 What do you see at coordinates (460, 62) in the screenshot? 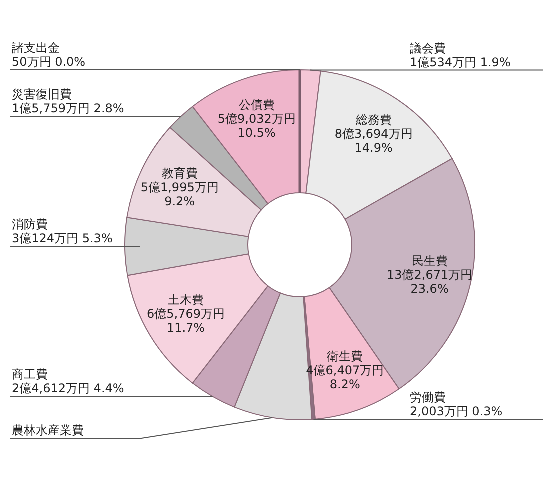
I see `data-label: 1億534万円 1.9%` at bounding box center [460, 62].